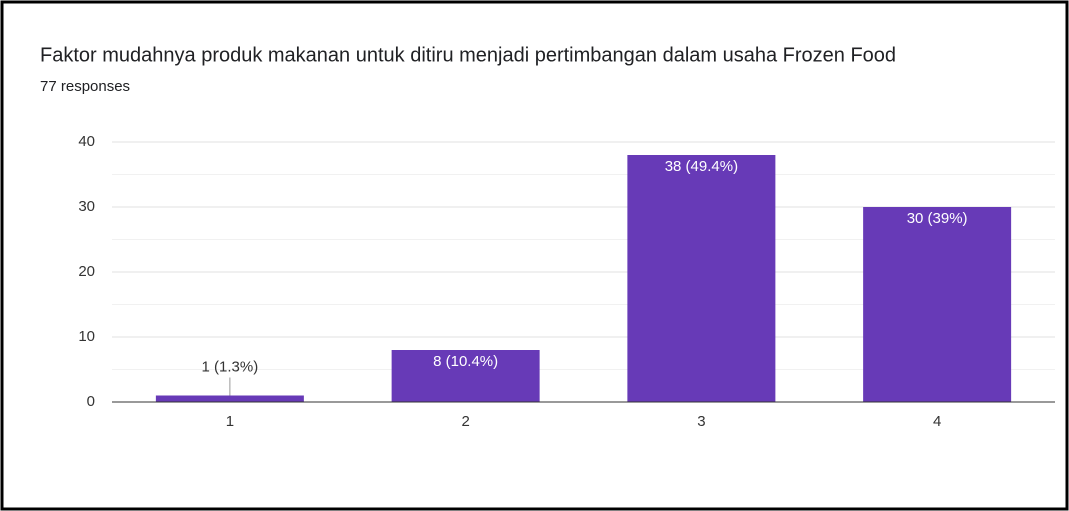 Image resolution: width=1069 pixels, height=511 pixels. Describe the element at coordinates (86, 206) in the screenshot. I see `y-tick-label: 30` at that location.